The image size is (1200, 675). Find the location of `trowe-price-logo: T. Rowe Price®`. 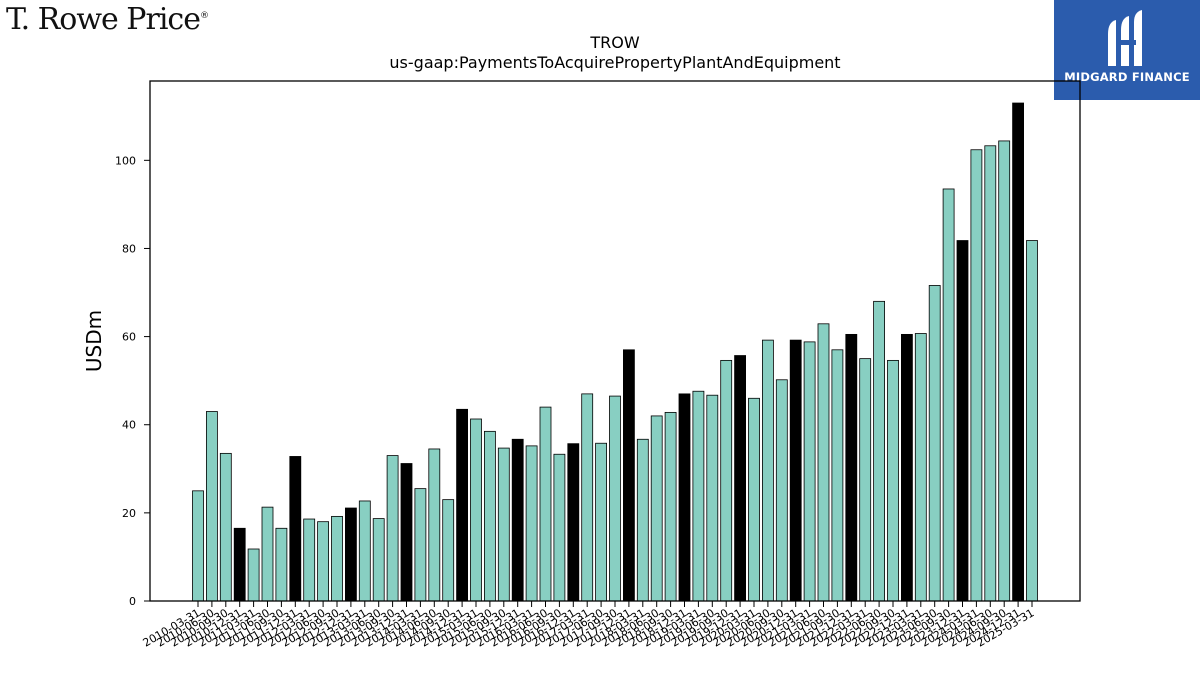

trowe-price-logo: T. Rowe Price® is located at coordinates (107, 19).